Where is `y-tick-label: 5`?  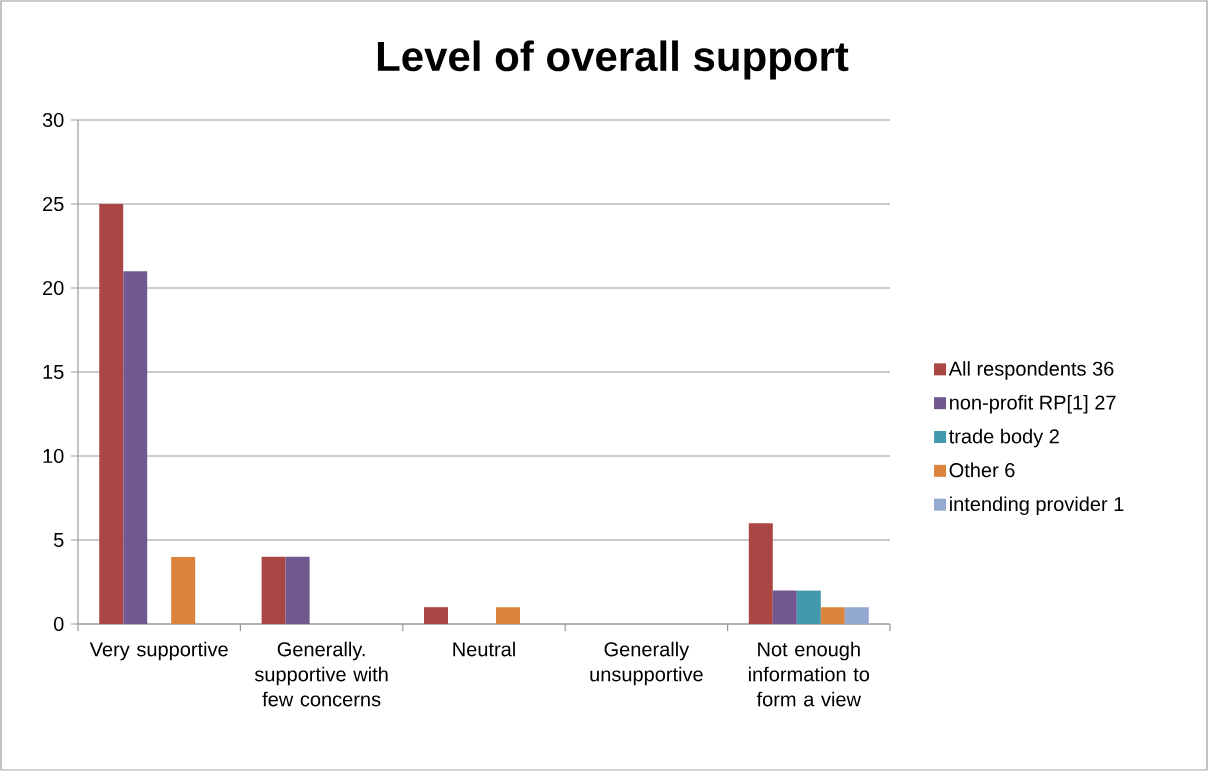 y-tick-label: 5 is located at coordinates (58, 540).